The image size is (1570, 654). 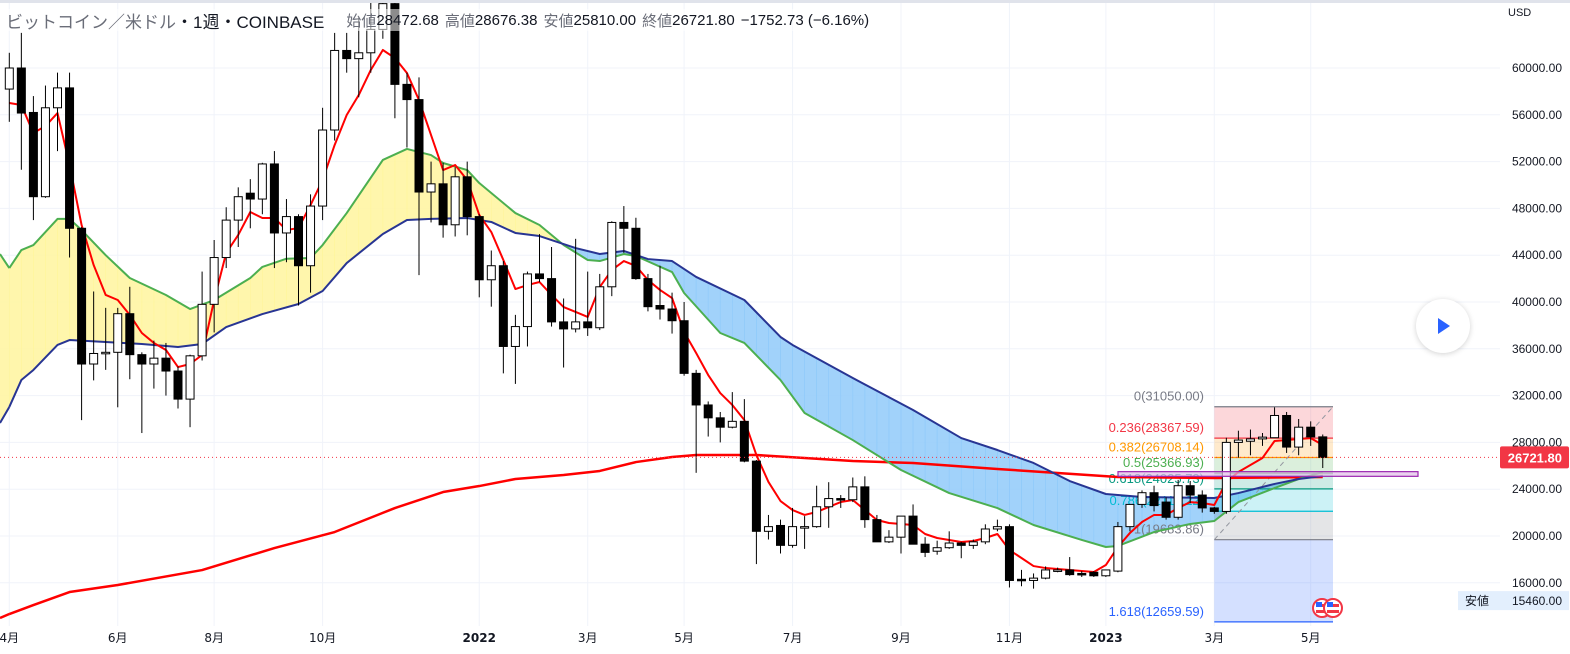 I want to click on play-button, so click(x=1443, y=326).